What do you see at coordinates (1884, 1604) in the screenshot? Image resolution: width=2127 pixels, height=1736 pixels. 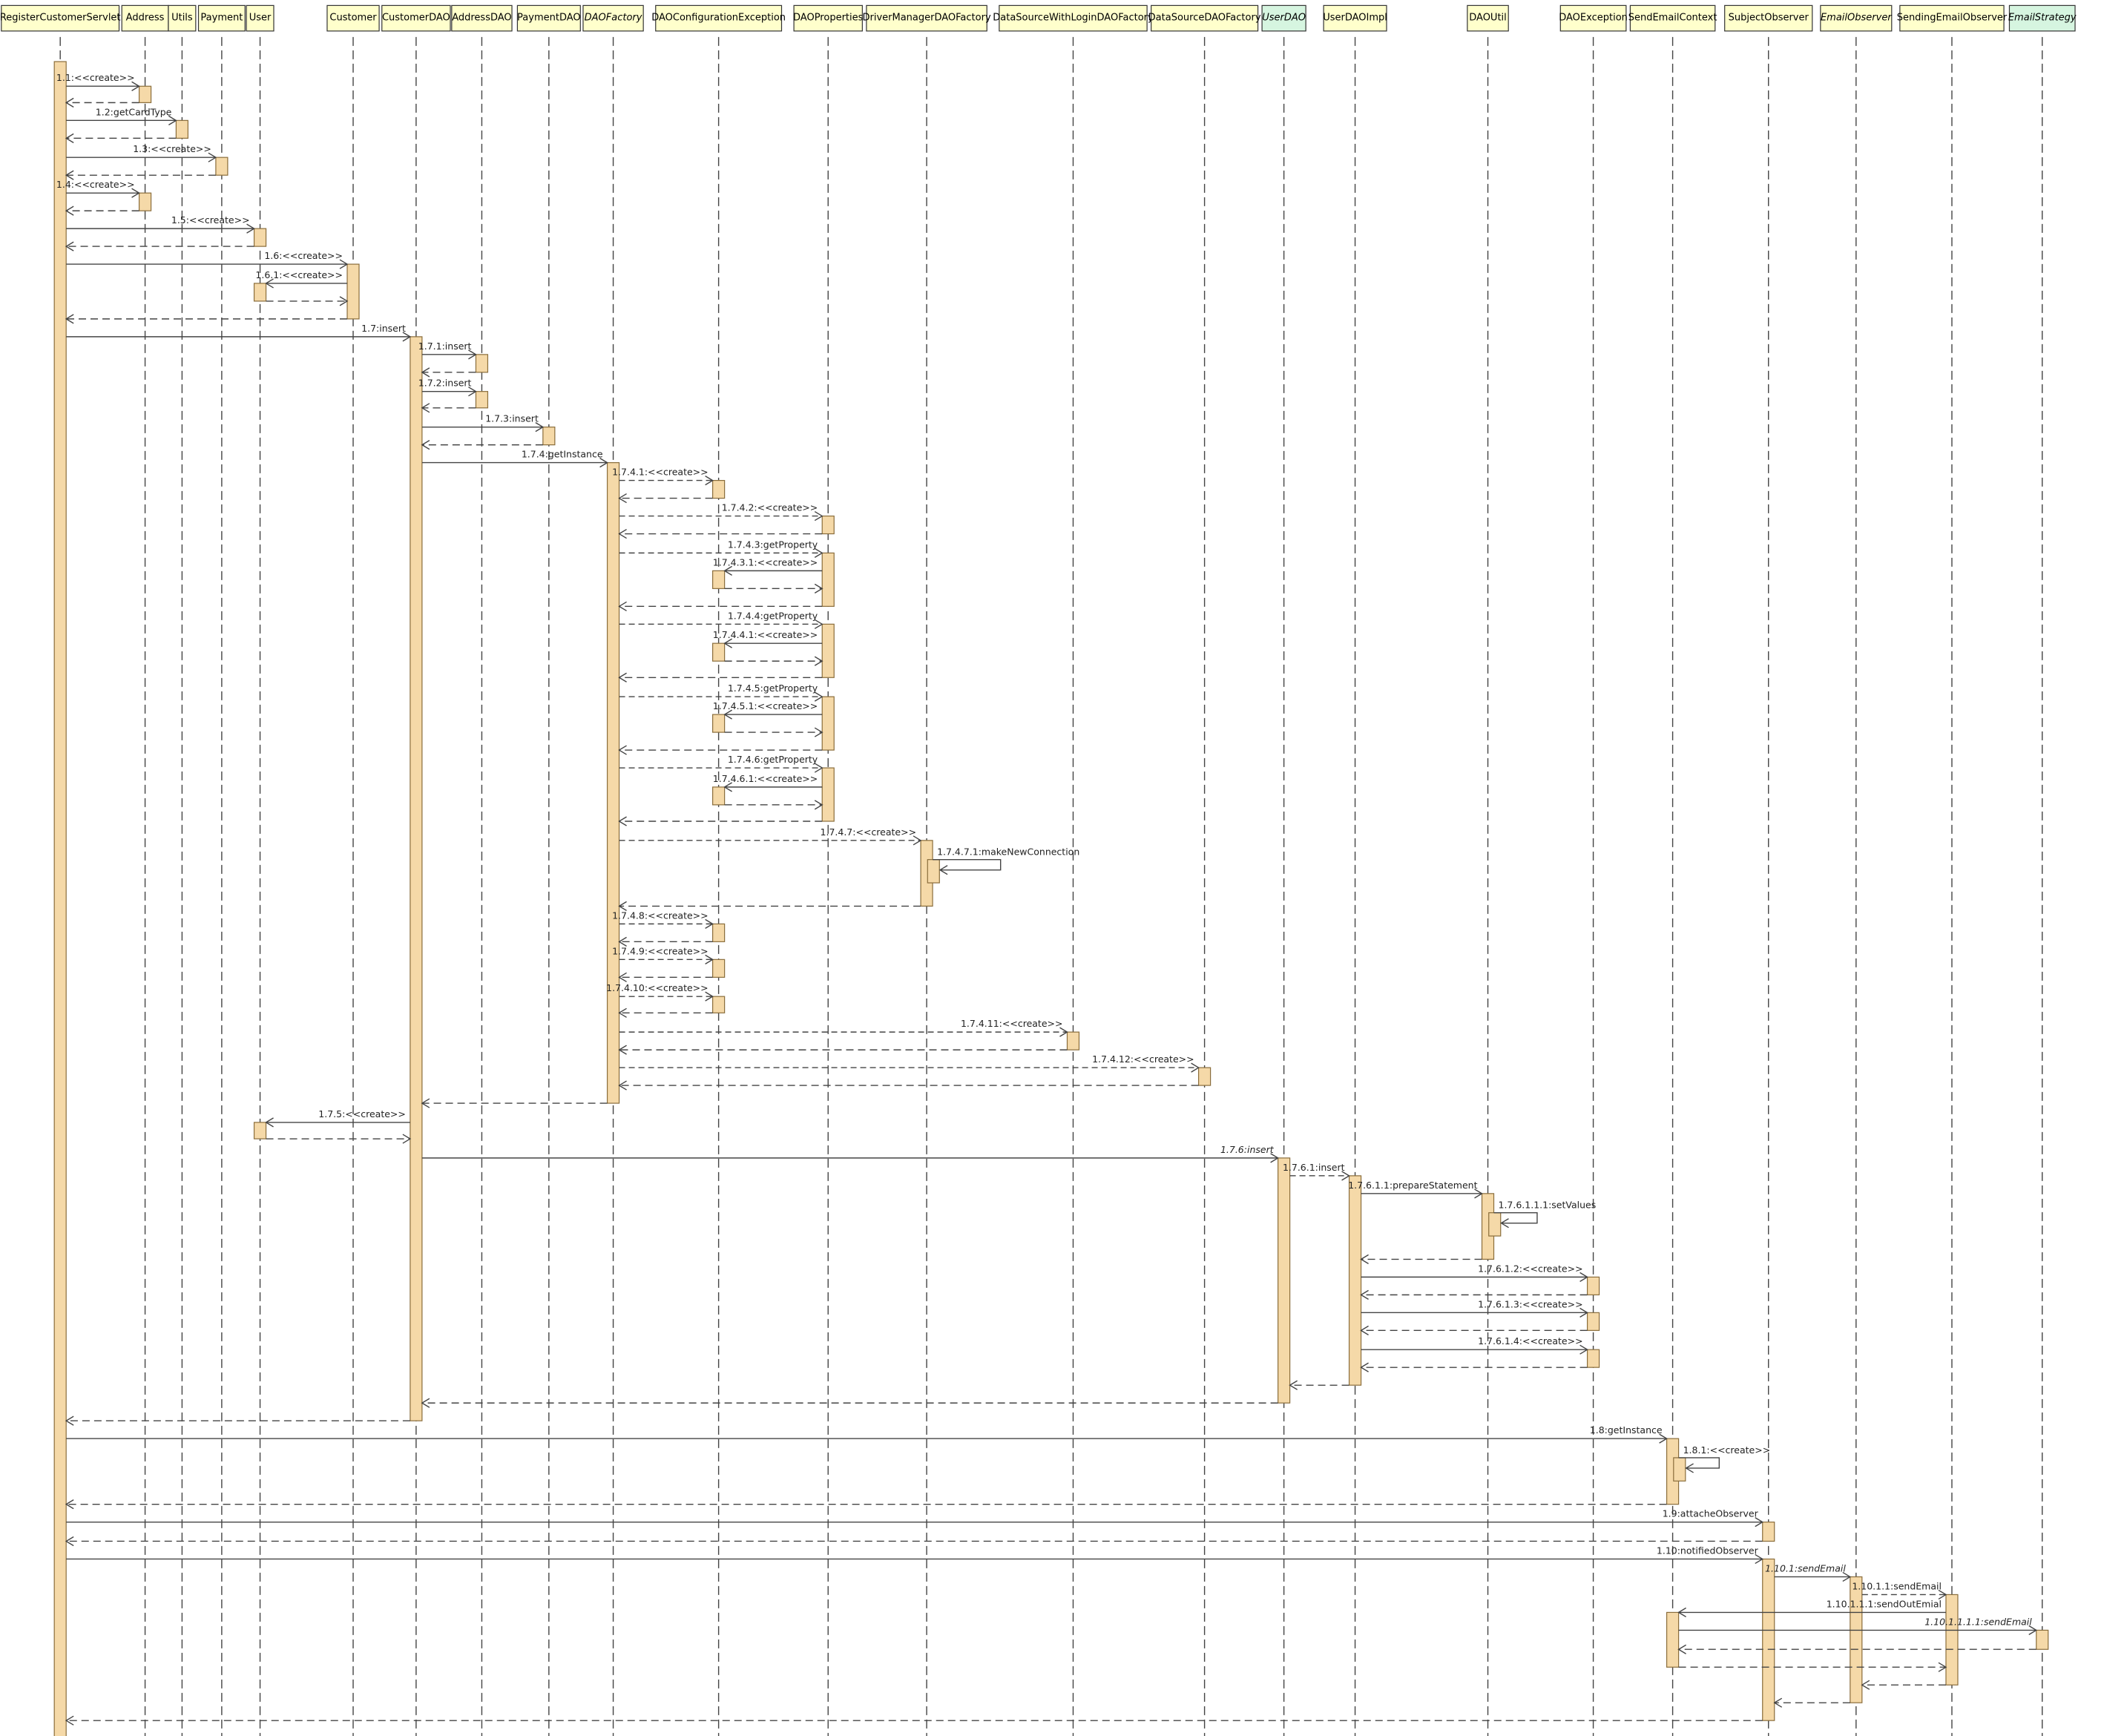 I see `message-label: 1.10.1.1.1:sendOutEmial` at bounding box center [1884, 1604].